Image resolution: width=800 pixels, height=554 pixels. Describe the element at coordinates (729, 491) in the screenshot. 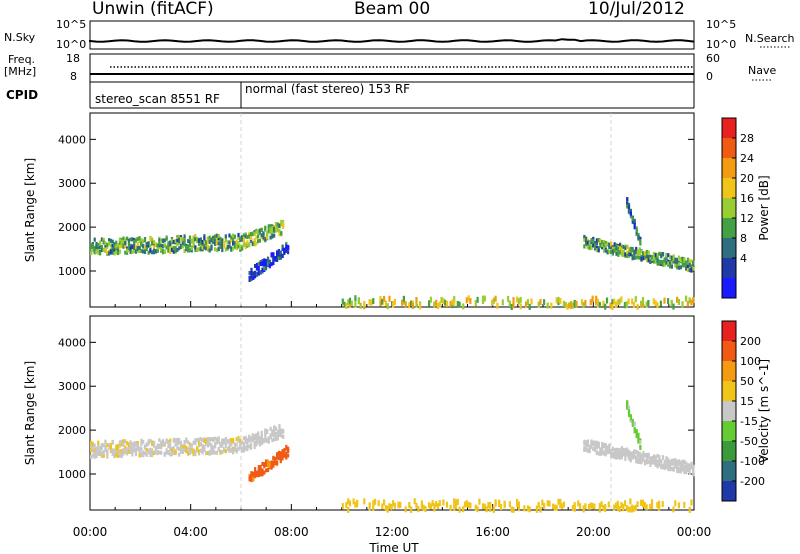

I see `velocity_panel-colorbar-swatch` at that location.